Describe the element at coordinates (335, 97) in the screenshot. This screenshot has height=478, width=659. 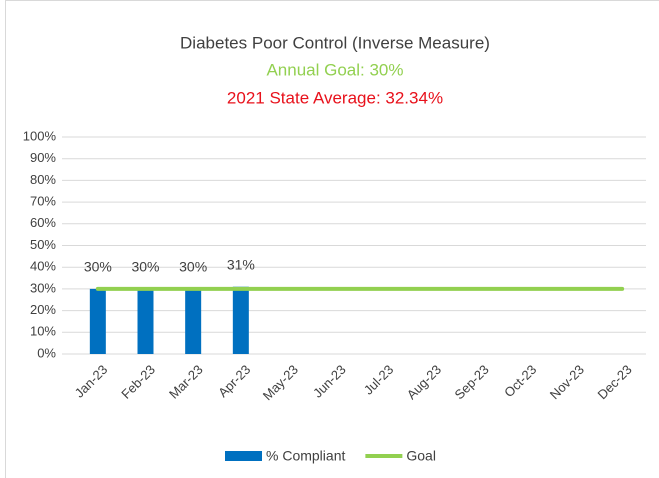
I see `chart-annotation: 2021 State Average: 32.34%` at that location.